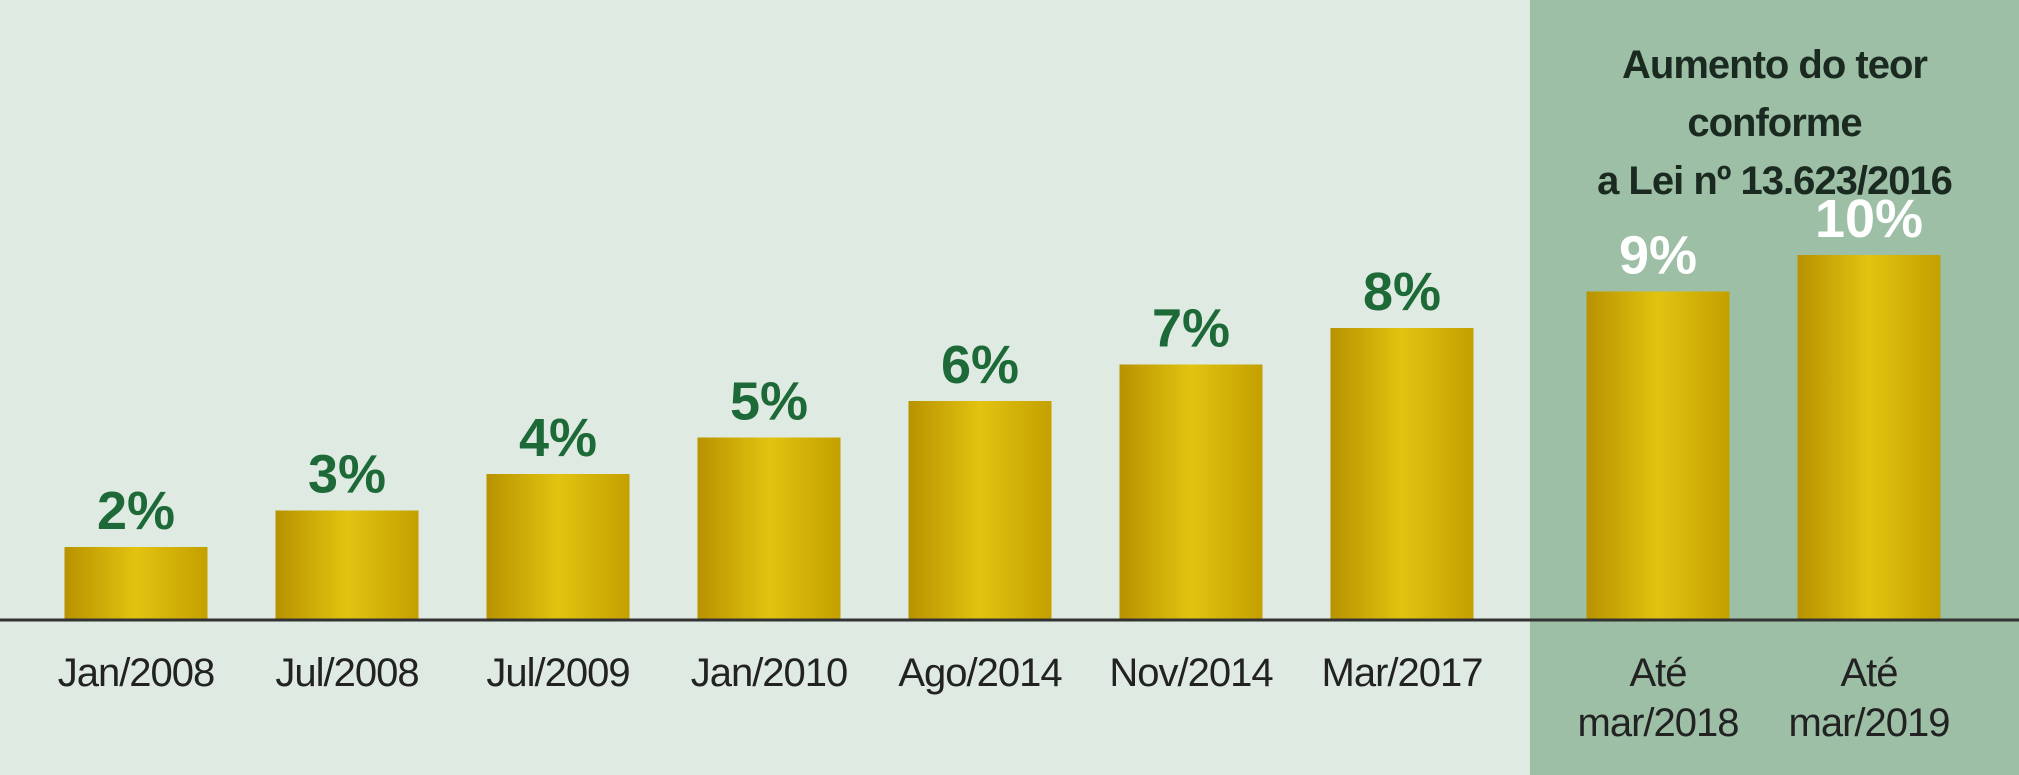 Image resolution: width=2019 pixels, height=775 pixels. Describe the element at coordinates (136, 673) in the screenshot. I see `x-tick-label: Jan/2008` at that location.